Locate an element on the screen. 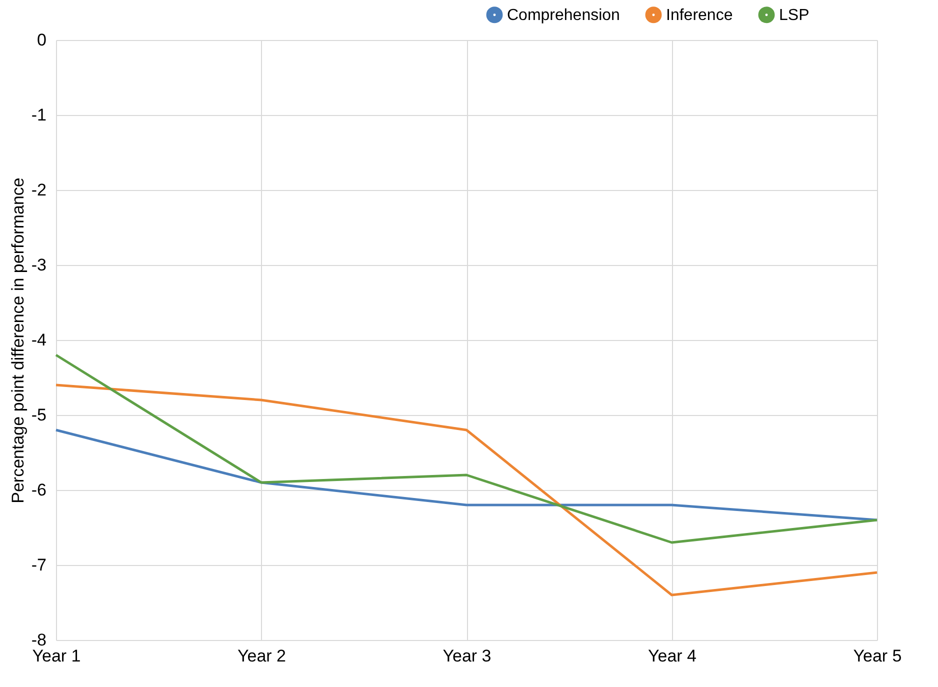  x-tick-label: Year 3 is located at coordinates (467, 656).